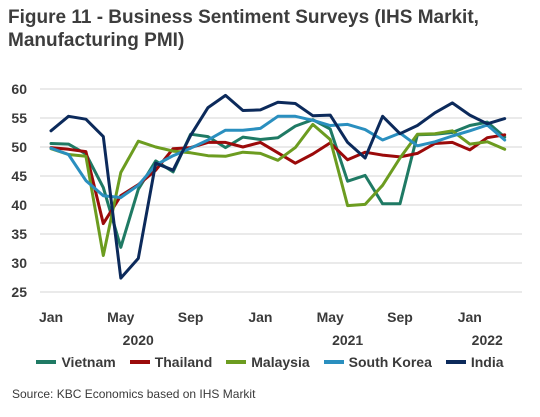  I want to click on legend: Vietnam Thailand Malaysia South Korea India, so click(270, 362).